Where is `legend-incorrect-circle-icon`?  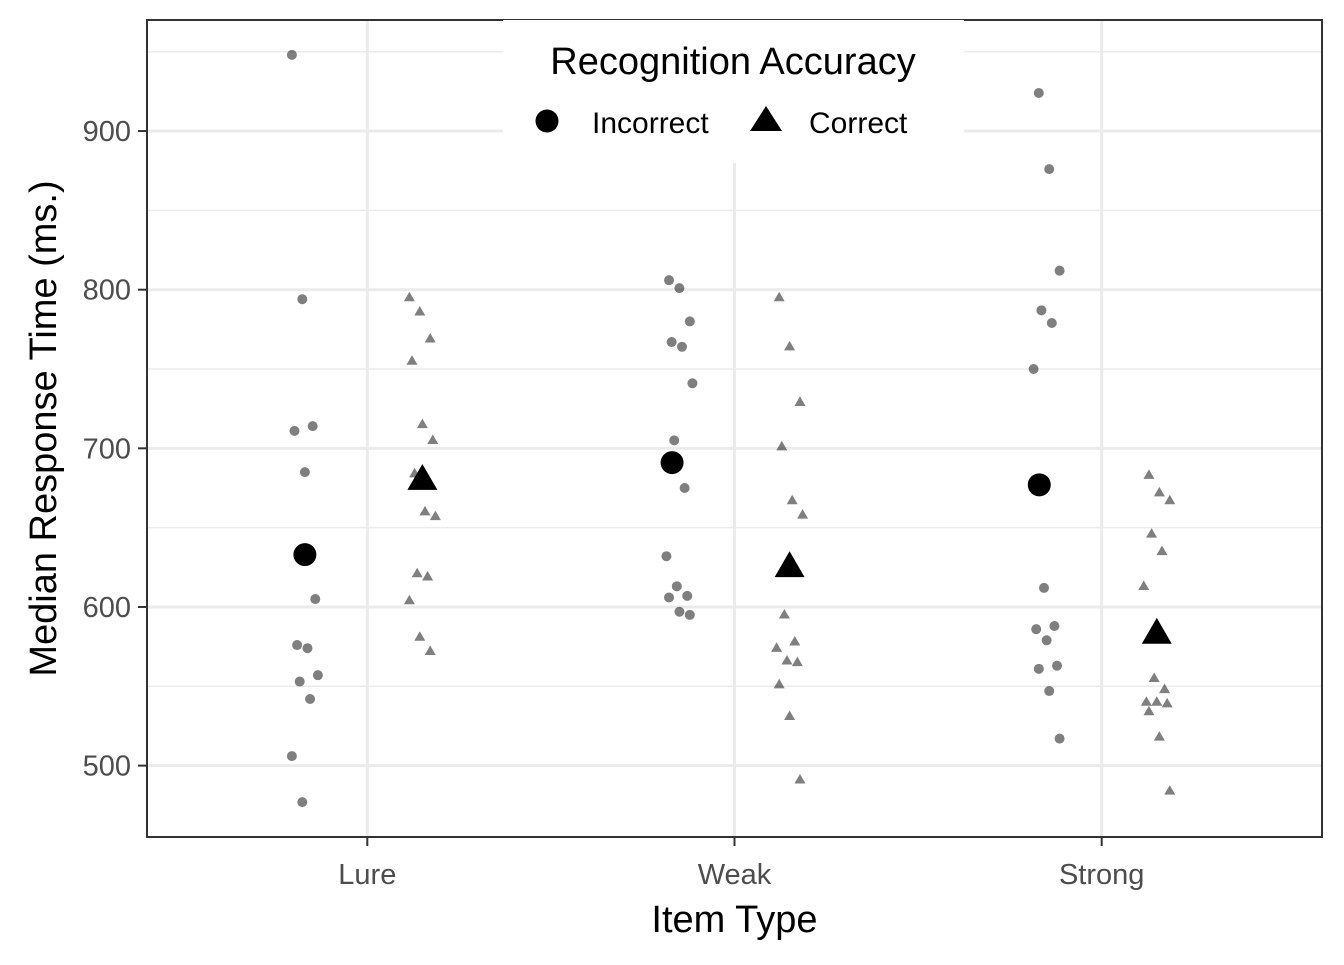 legend-incorrect-circle-icon is located at coordinates (547, 121).